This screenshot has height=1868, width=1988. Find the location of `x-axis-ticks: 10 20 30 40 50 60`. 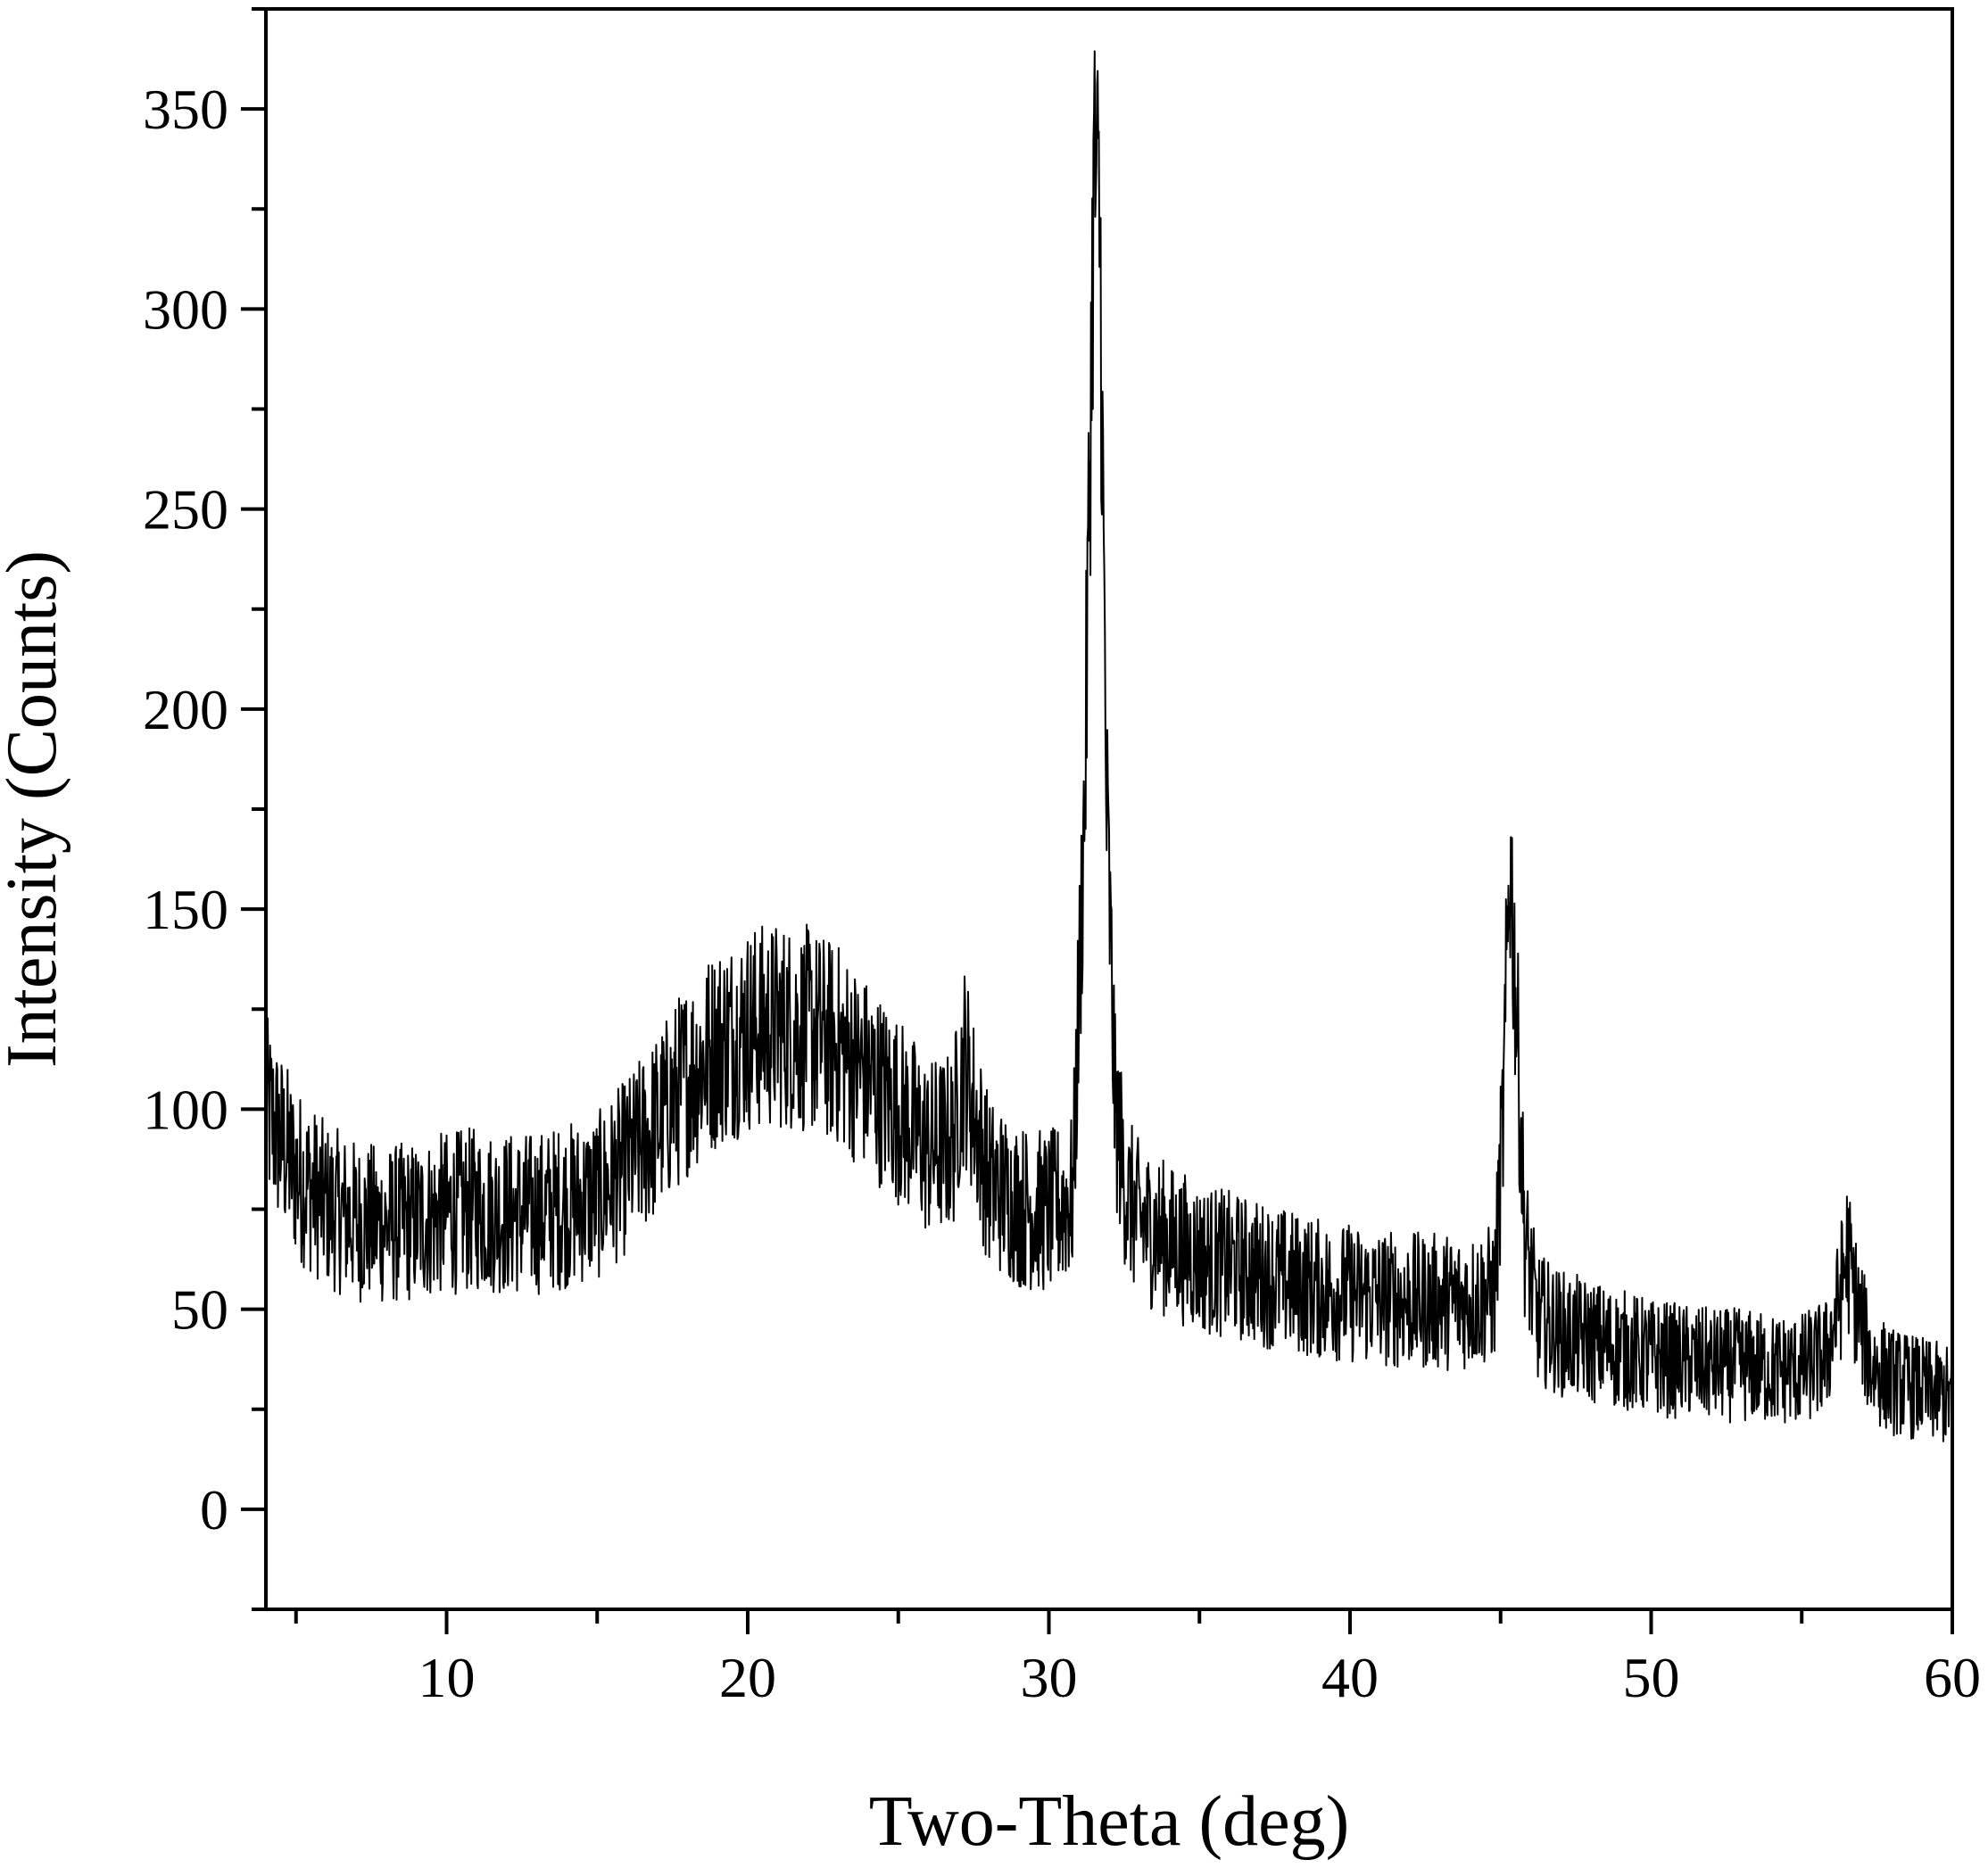

x-axis-ticks: 10 20 30 40 50 60 is located at coordinates (1137, 1659).